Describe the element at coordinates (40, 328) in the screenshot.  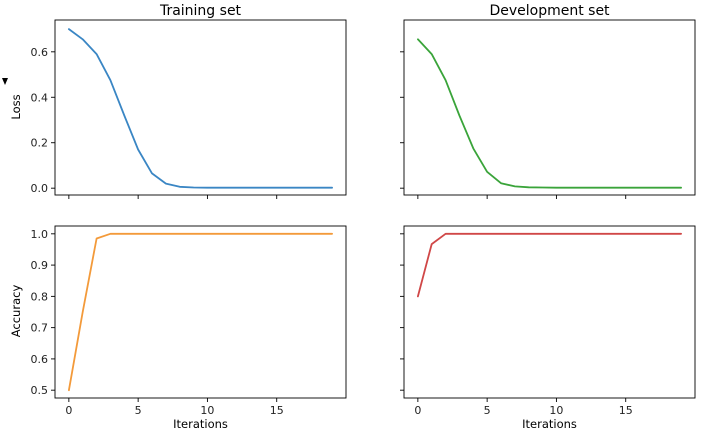
I see `y-tick-label: 0.7` at that location.